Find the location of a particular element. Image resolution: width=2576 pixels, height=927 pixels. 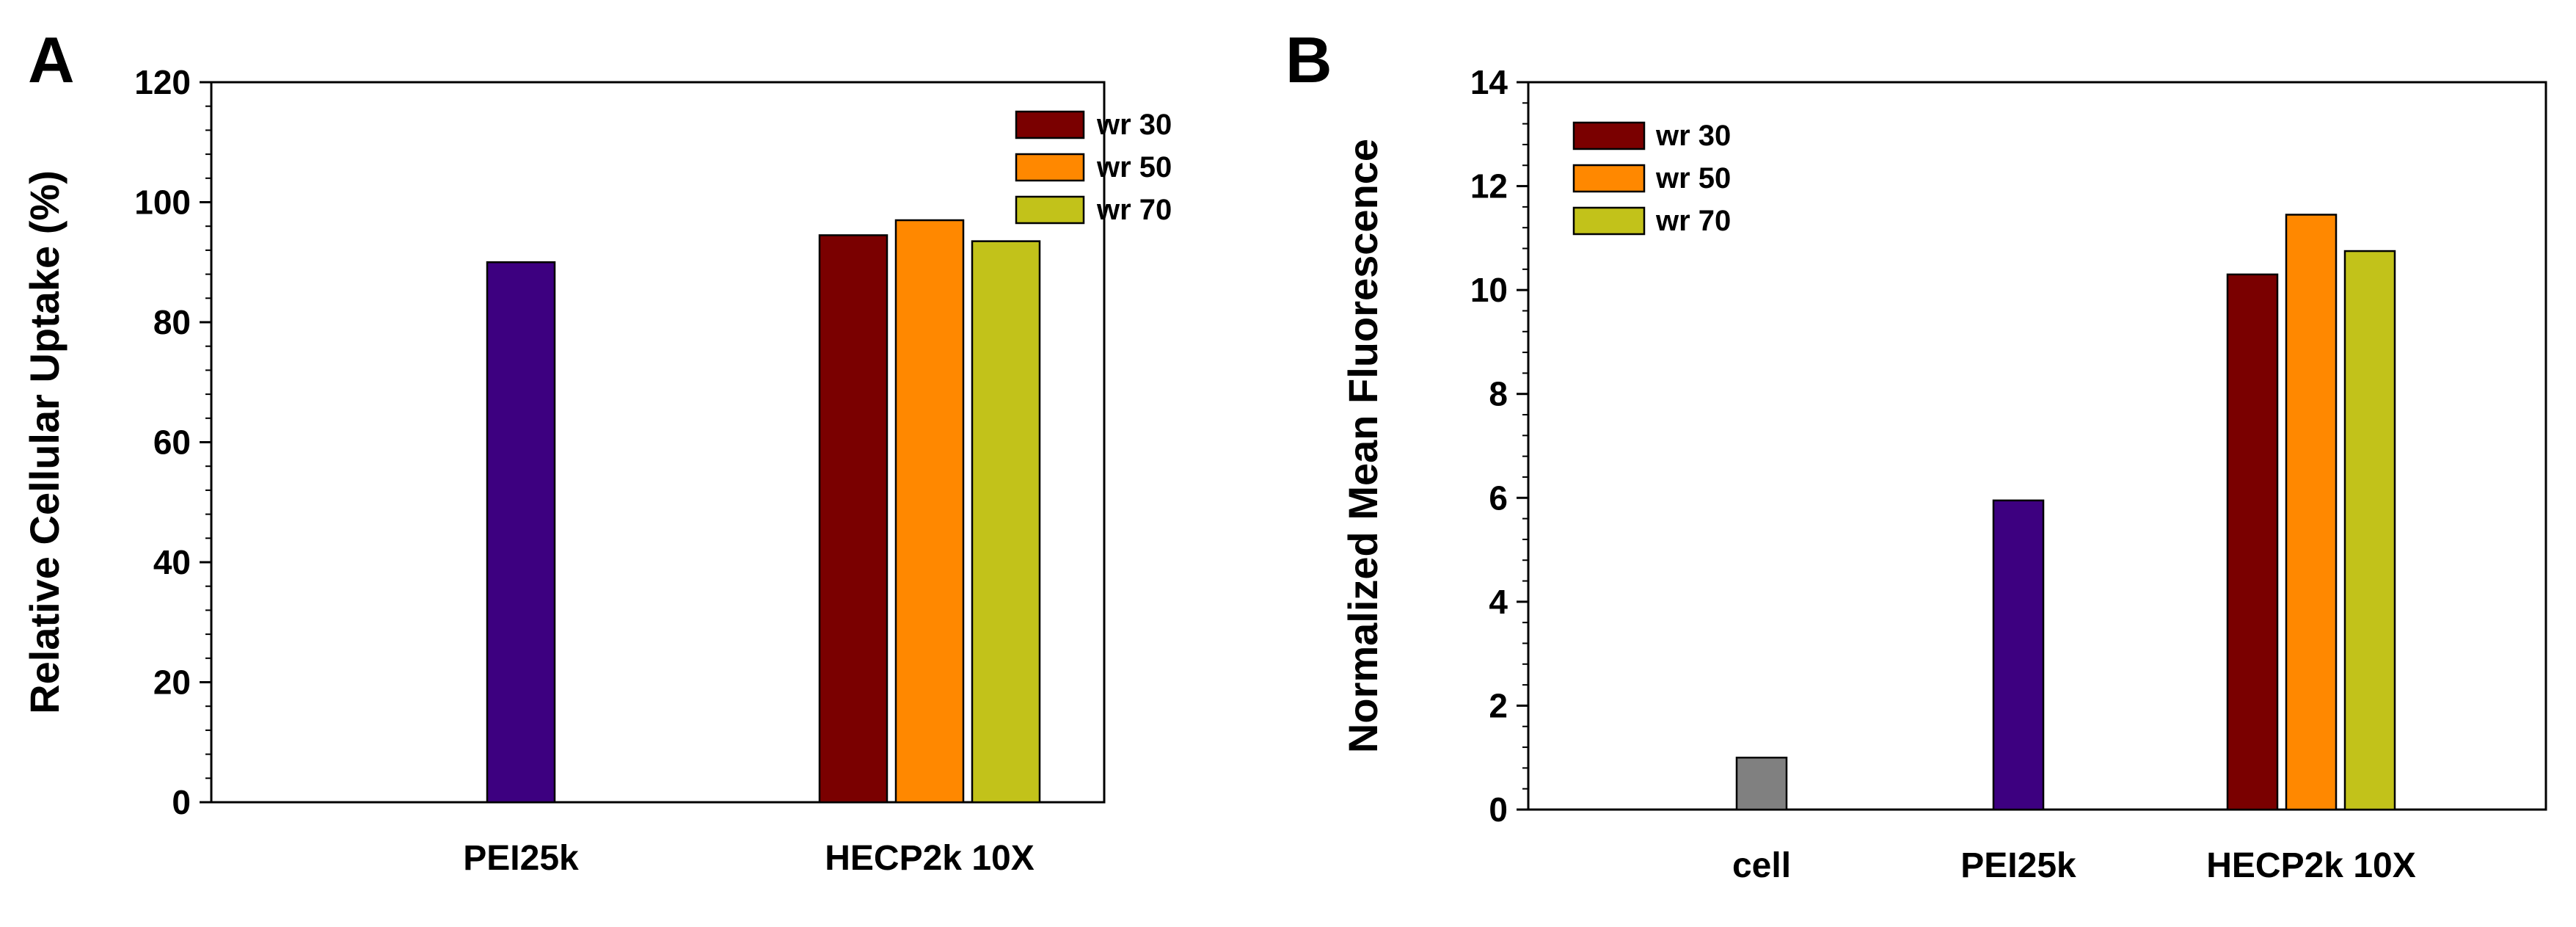

y-tick-label: 120 is located at coordinates (163, 82).